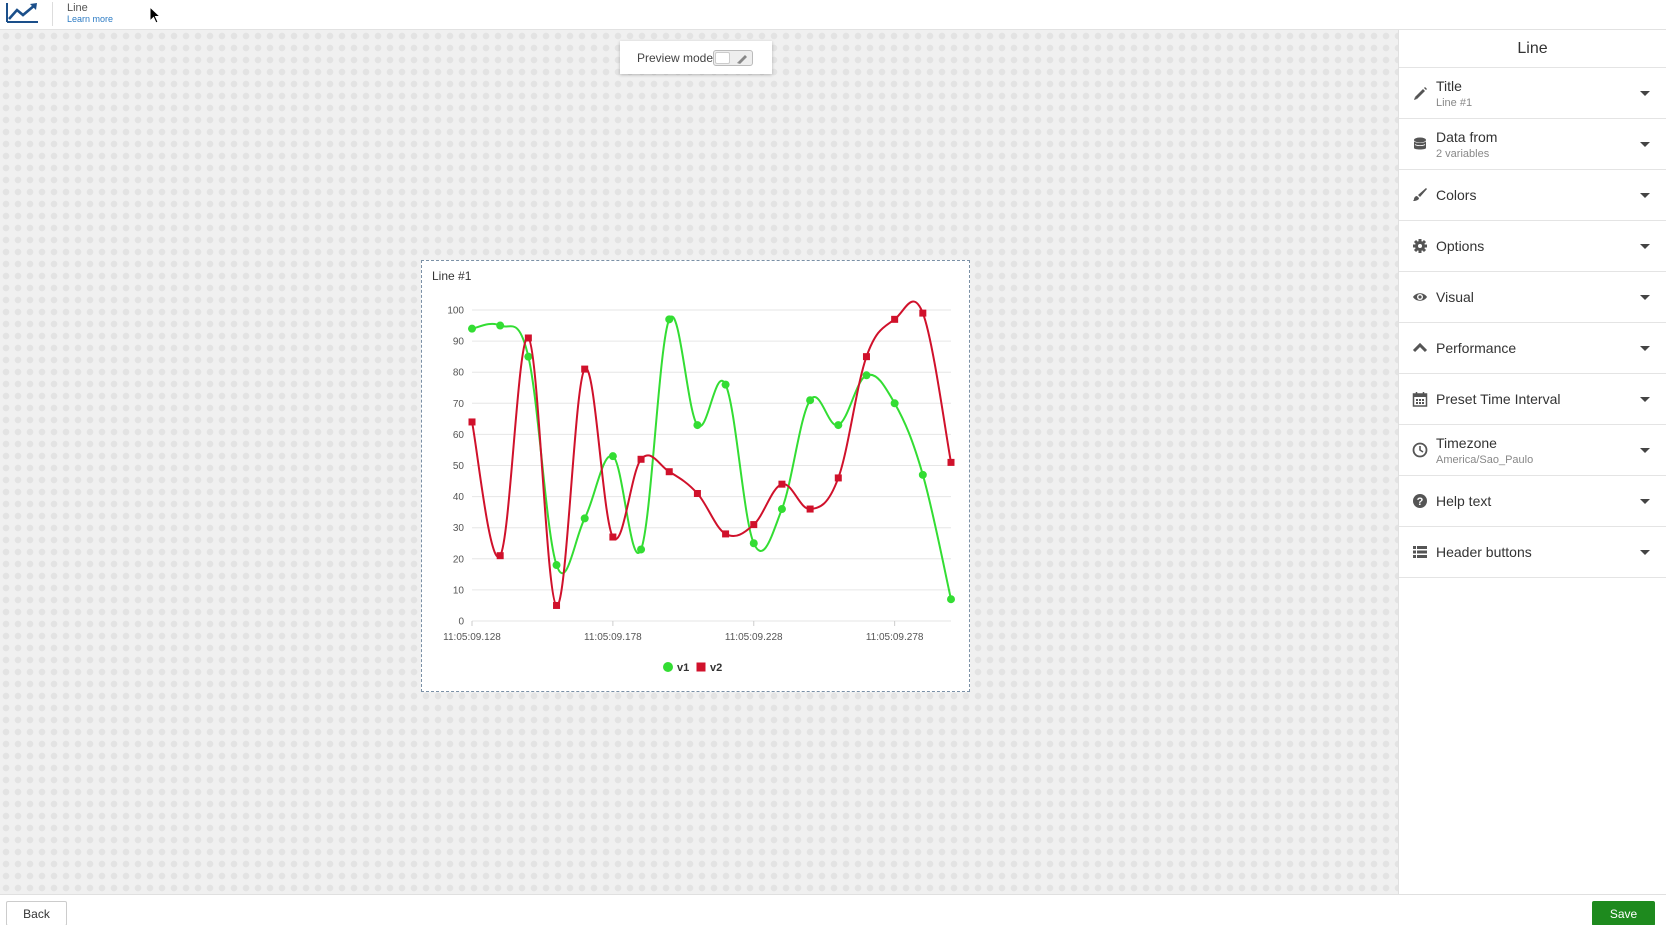  I want to click on x-tick-label: 11:05:09.178, so click(613, 637).